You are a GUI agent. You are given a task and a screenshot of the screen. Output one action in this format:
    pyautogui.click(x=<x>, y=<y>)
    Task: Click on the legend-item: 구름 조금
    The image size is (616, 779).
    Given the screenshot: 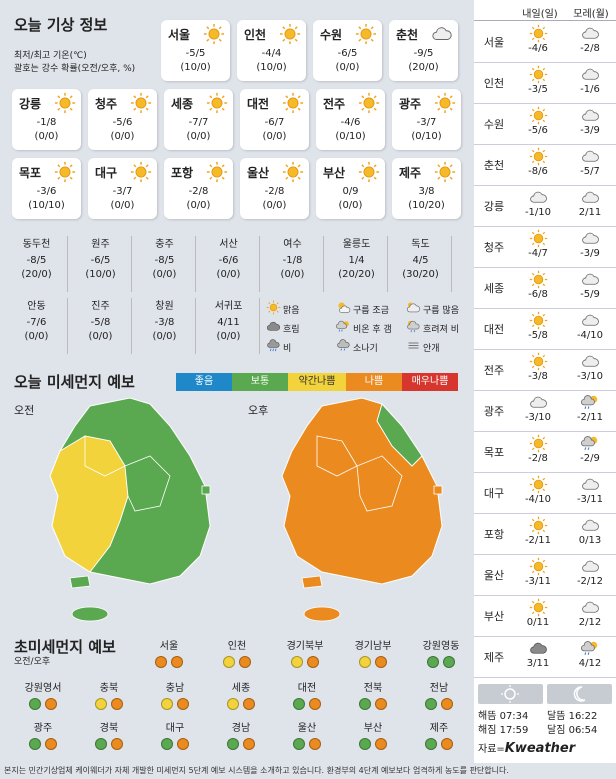 What is the action you would take?
    pyautogui.click(x=362, y=309)
    